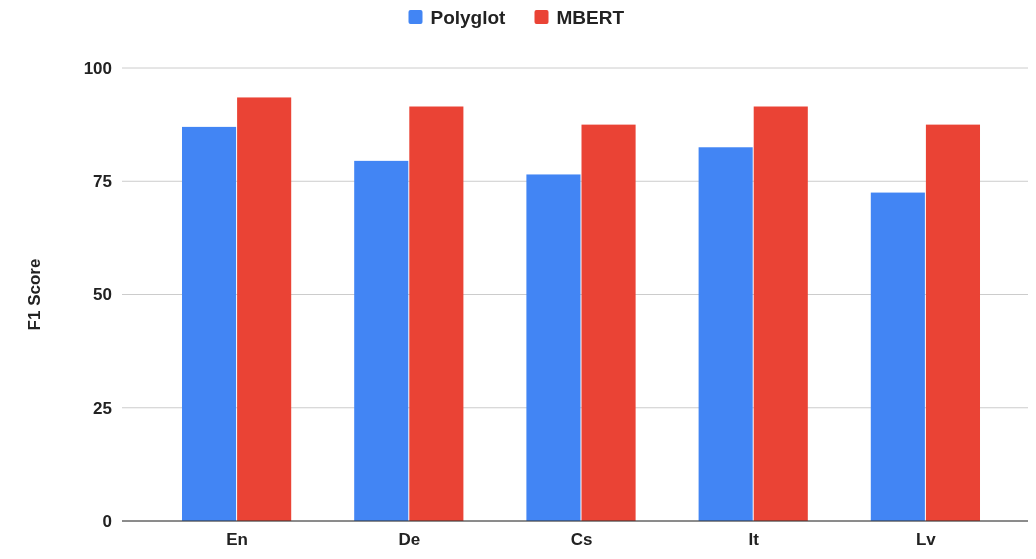 This screenshot has height=559, width=1036. Describe the element at coordinates (409, 539) in the screenshot. I see `x-tick-label: De` at that location.